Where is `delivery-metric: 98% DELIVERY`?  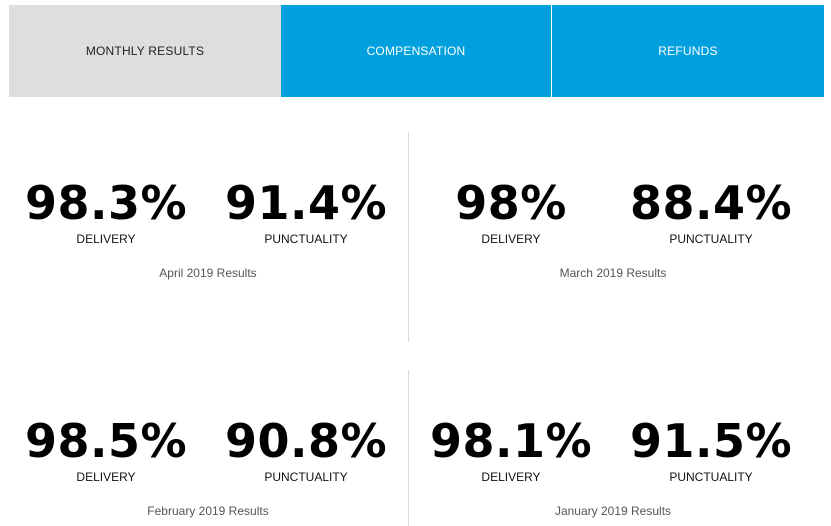
delivery-metric: 98% DELIVERY is located at coordinates (511, 213).